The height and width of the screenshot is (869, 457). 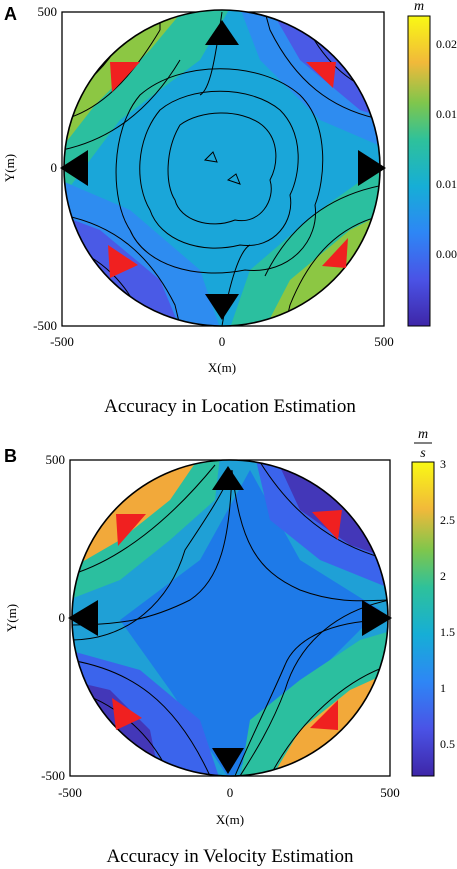 I want to click on sensor-black-right-b, so click(x=377, y=618).